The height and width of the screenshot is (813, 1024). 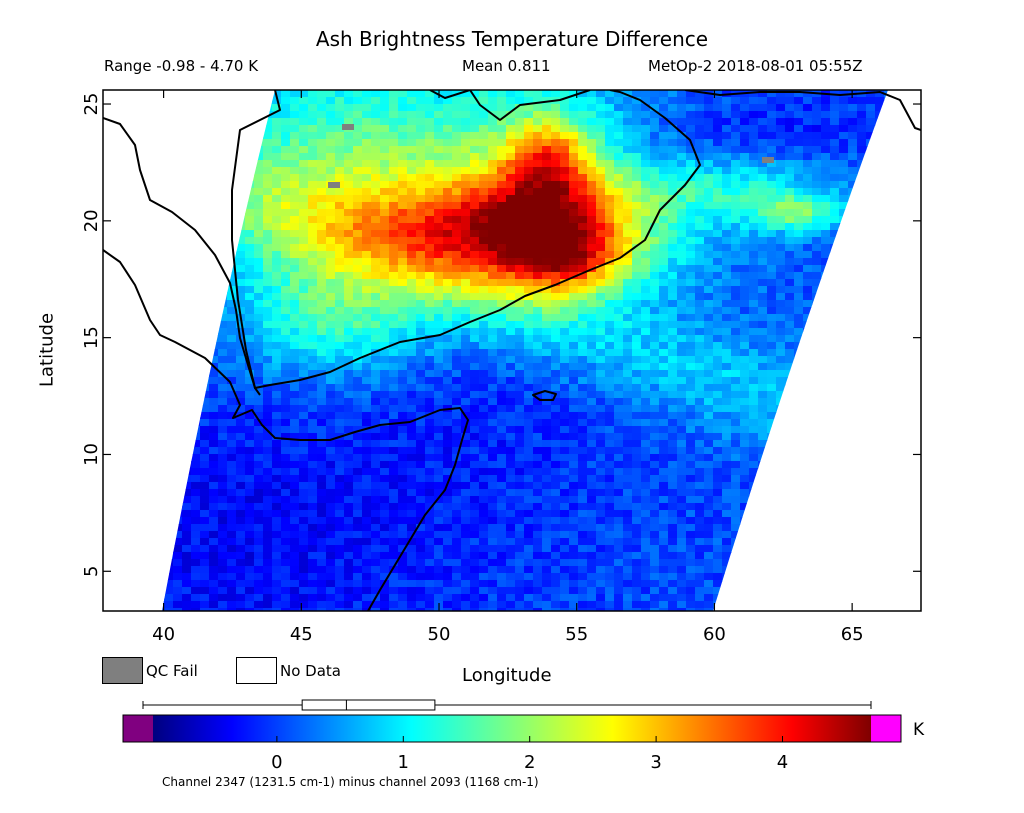 I want to click on y-tick-label: 10, so click(x=91, y=454).